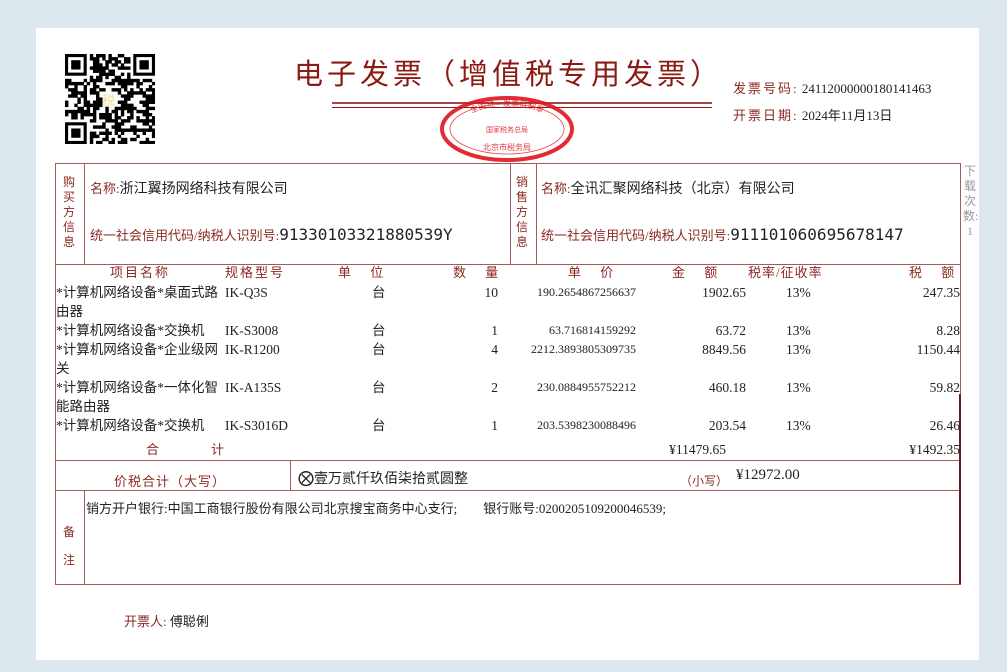 The image size is (1007, 672). What do you see at coordinates (105, 188) in the screenshot?
I see `buyer-name-label: 名称:` at bounding box center [105, 188].